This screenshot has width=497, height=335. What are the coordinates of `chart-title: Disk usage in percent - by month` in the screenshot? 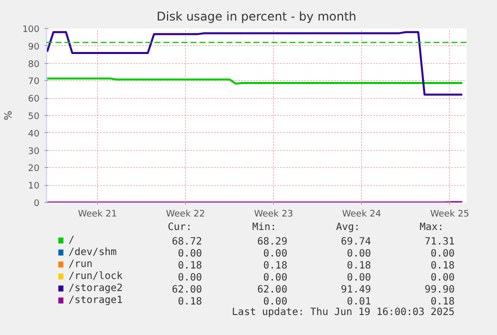 It's located at (256, 17).